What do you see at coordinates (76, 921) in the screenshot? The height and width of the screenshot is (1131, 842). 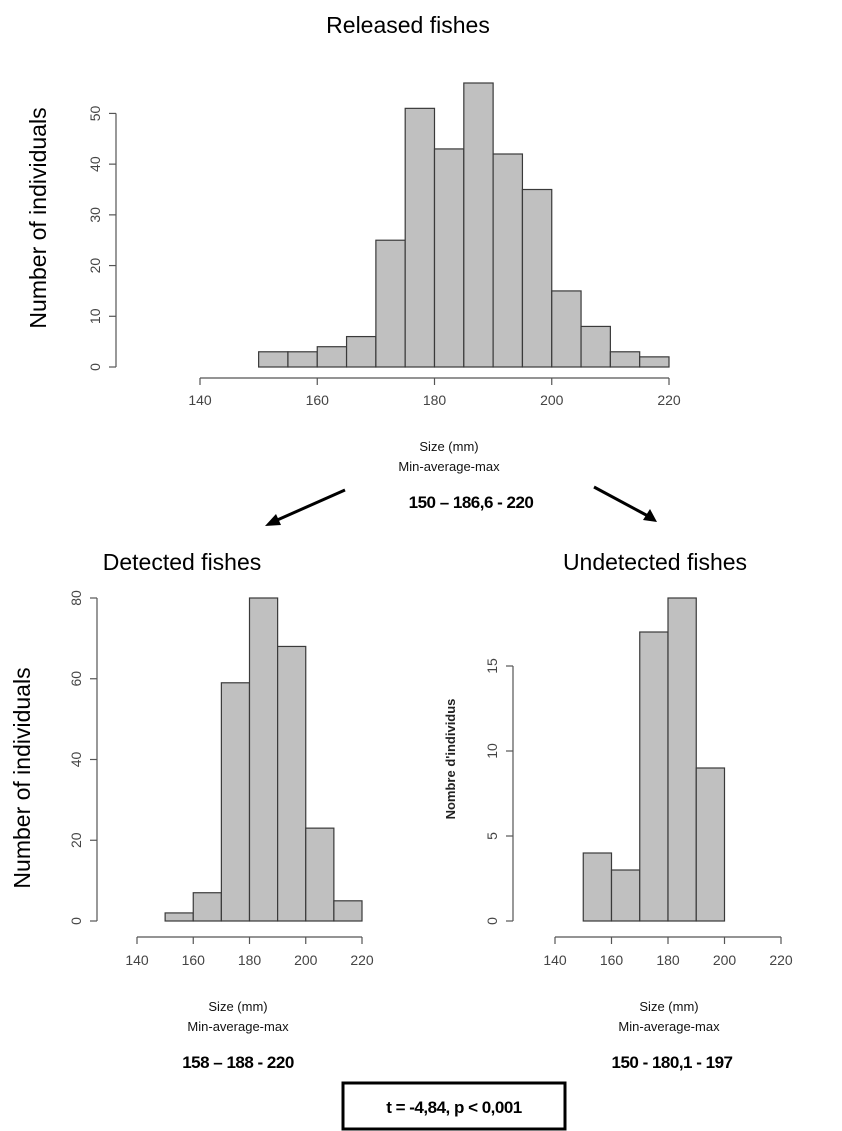 I see `detected-y-tick-label: 0` at bounding box center [76, 921].